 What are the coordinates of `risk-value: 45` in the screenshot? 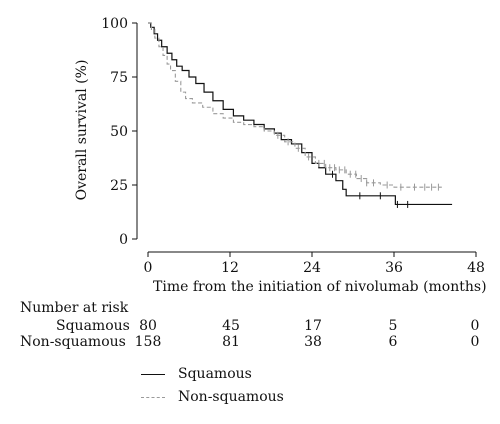 It's located at (231, 326).